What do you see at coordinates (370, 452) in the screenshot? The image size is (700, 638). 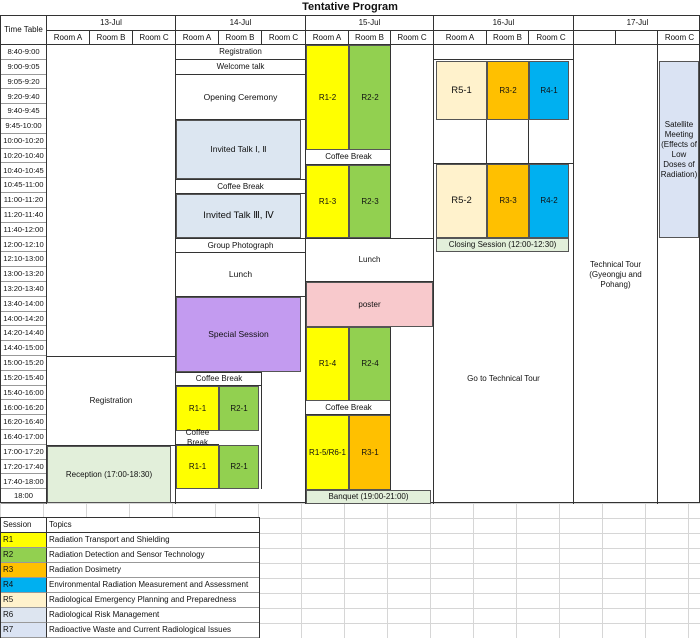 I see `jul15-r3-1: R3-1` at bounding box center [370, 452].